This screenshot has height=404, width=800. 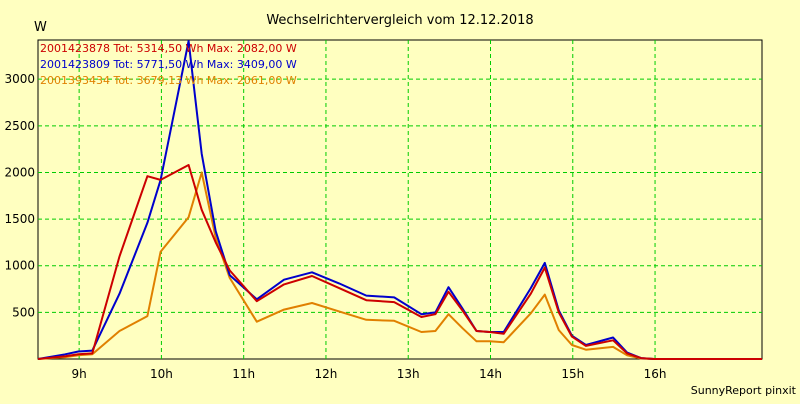 I want to click on y-tick-label: 2000, so click(x=19, y=172).